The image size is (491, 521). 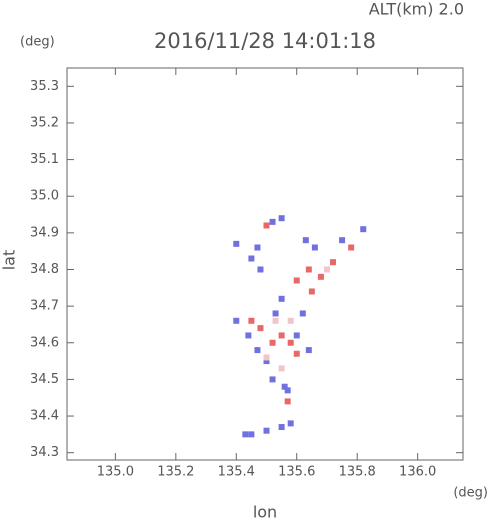 What do you see at coordinates (44, 232) in the screenshot?
I see `y-tick-label: 34.9` at bounding box center [44, 232].